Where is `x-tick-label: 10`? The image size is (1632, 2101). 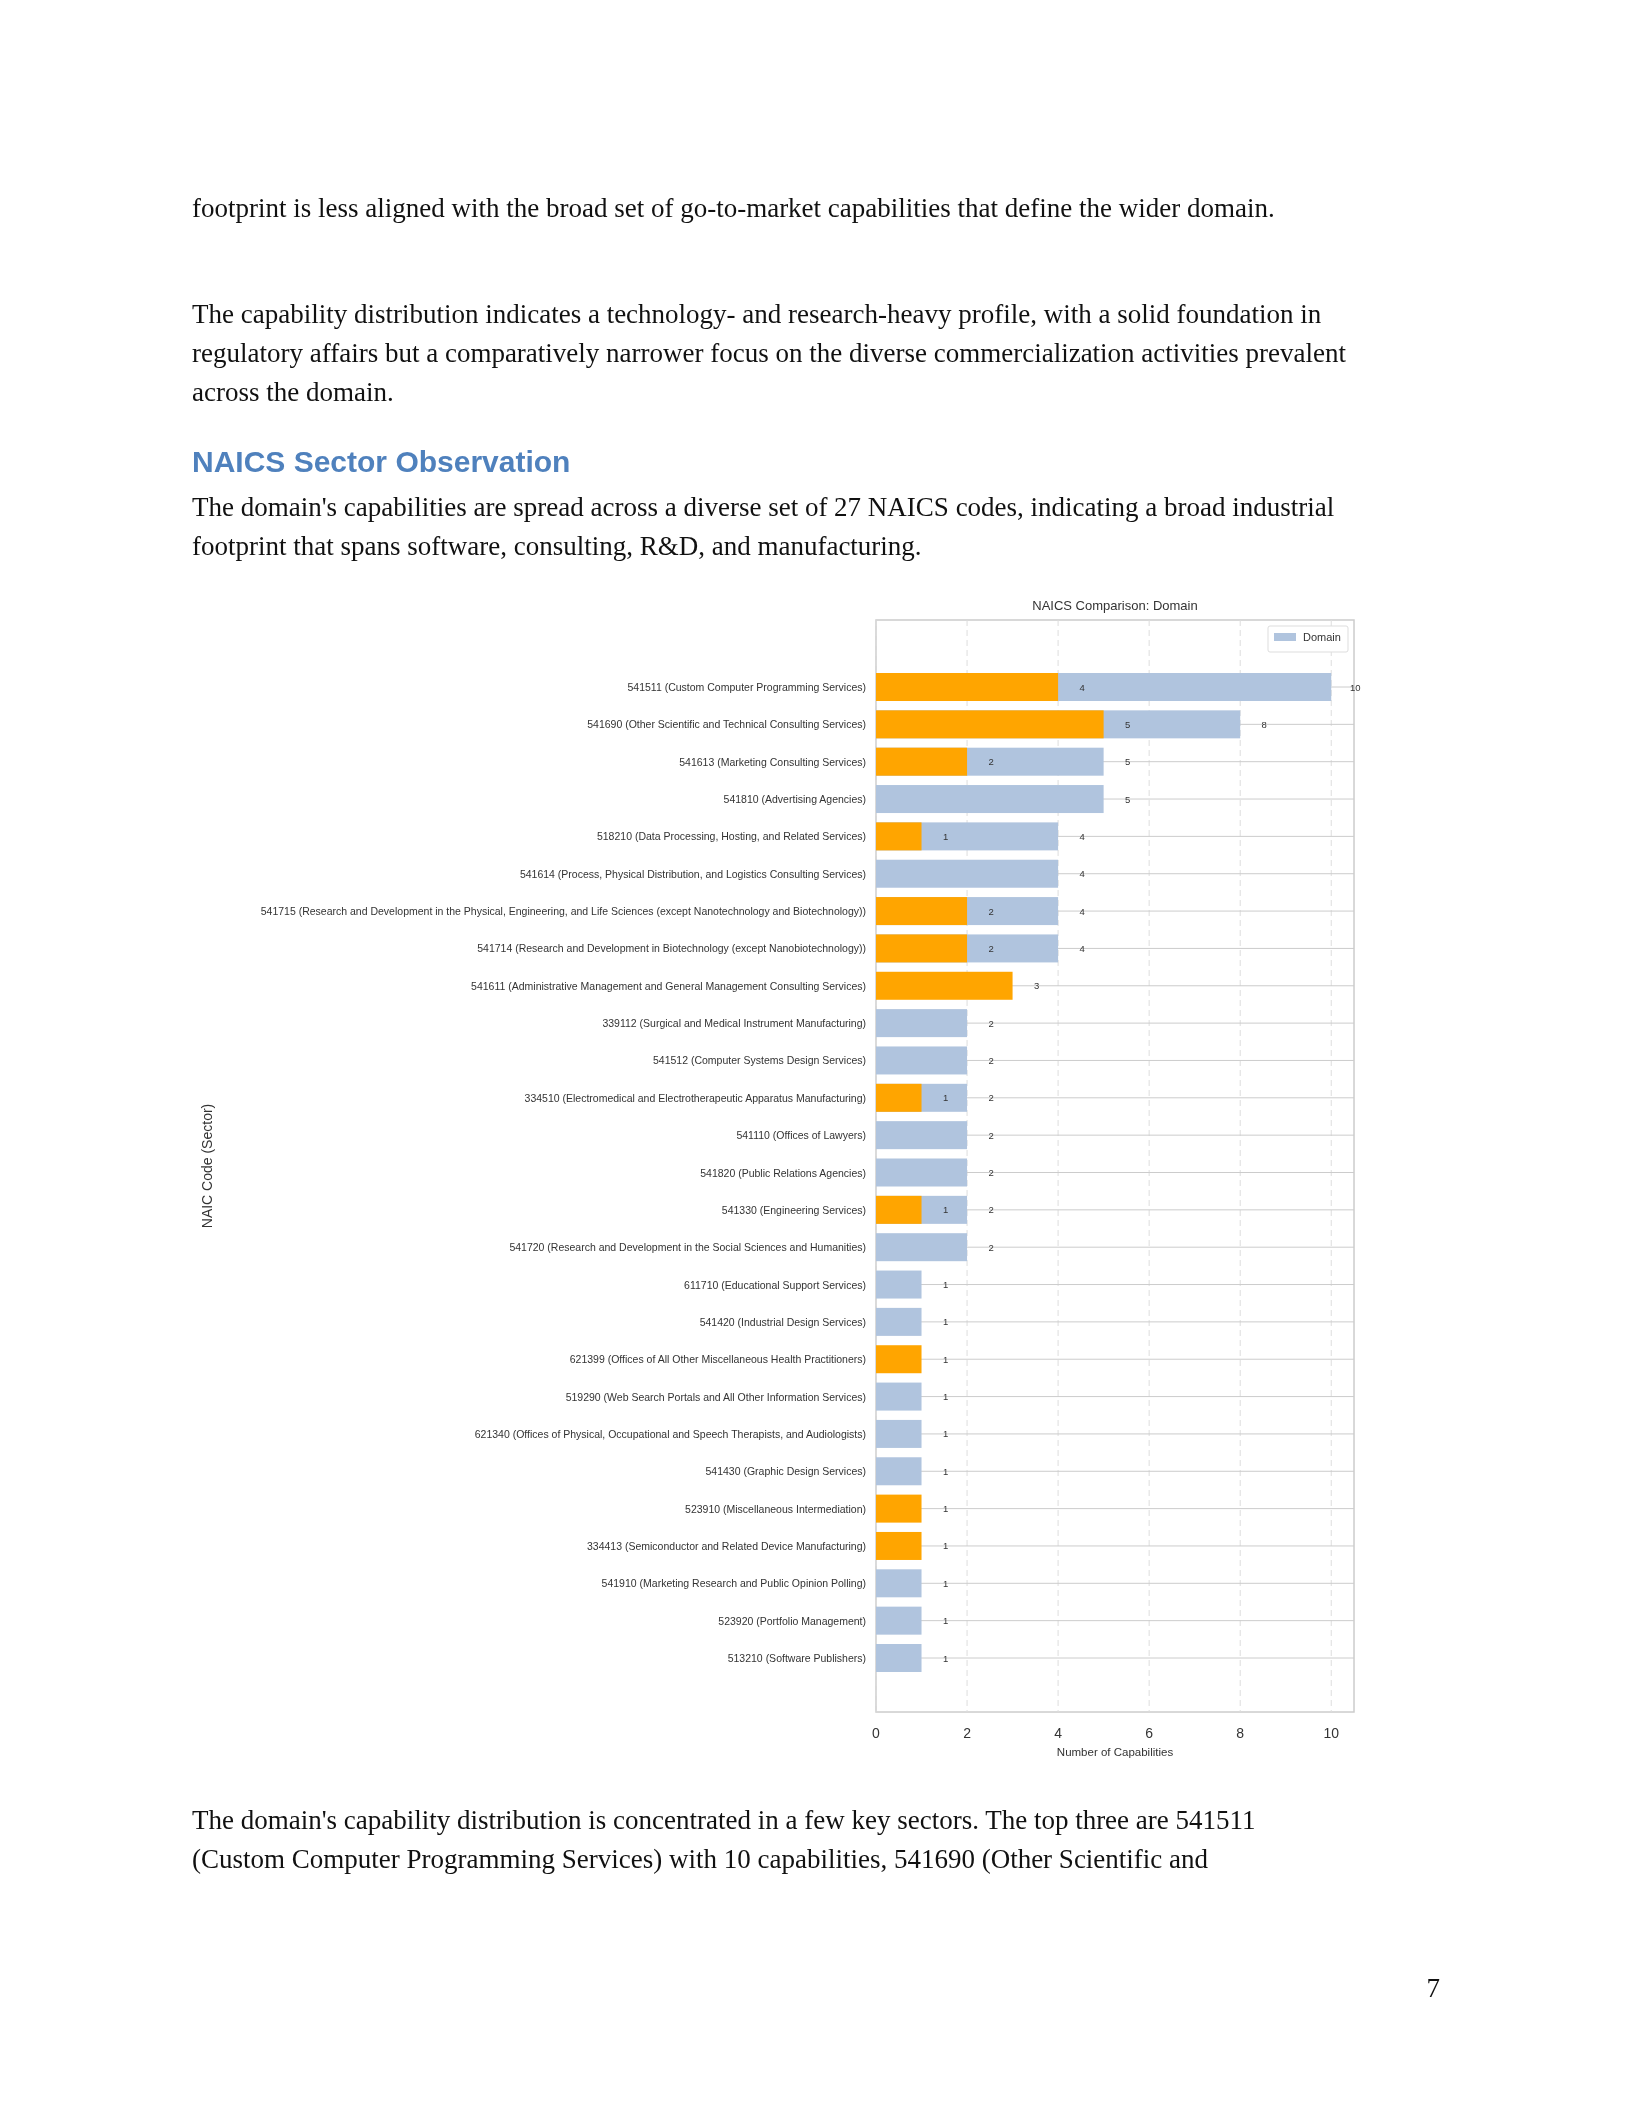
x-tick-label: 10 is located at coordinates (1331, 1733).